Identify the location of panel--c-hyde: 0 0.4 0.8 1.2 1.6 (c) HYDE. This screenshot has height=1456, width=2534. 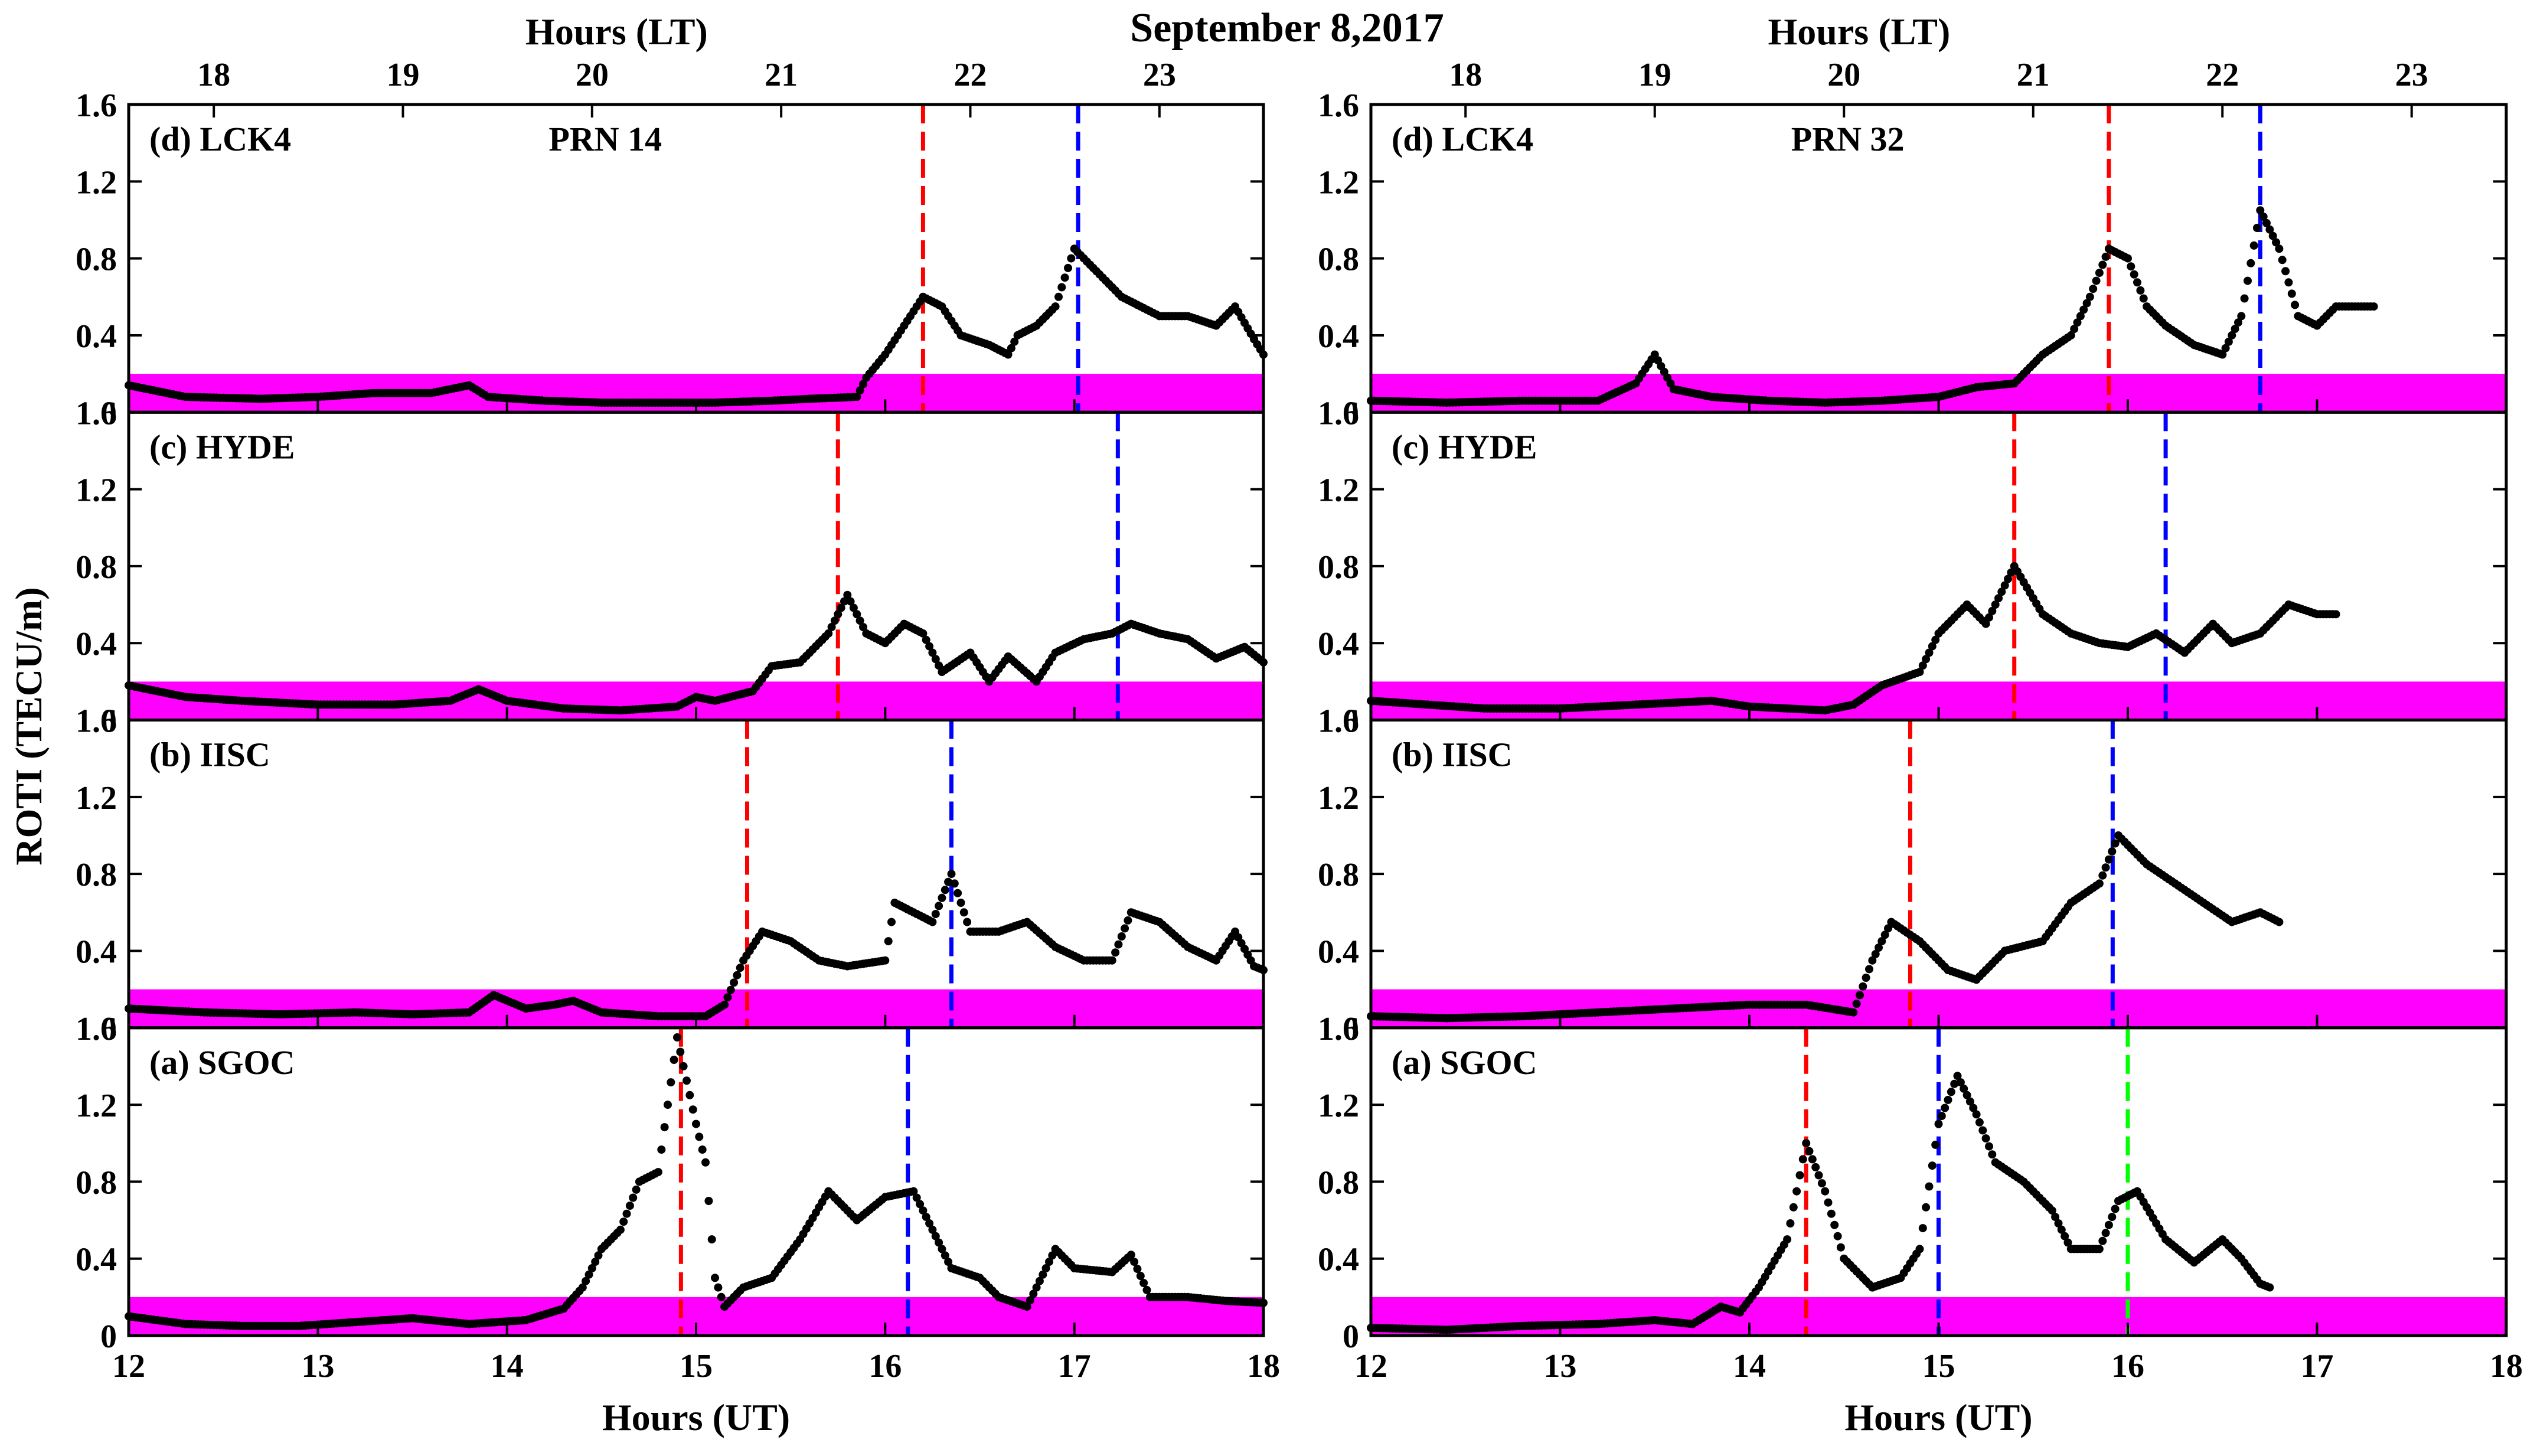
(672, 567).